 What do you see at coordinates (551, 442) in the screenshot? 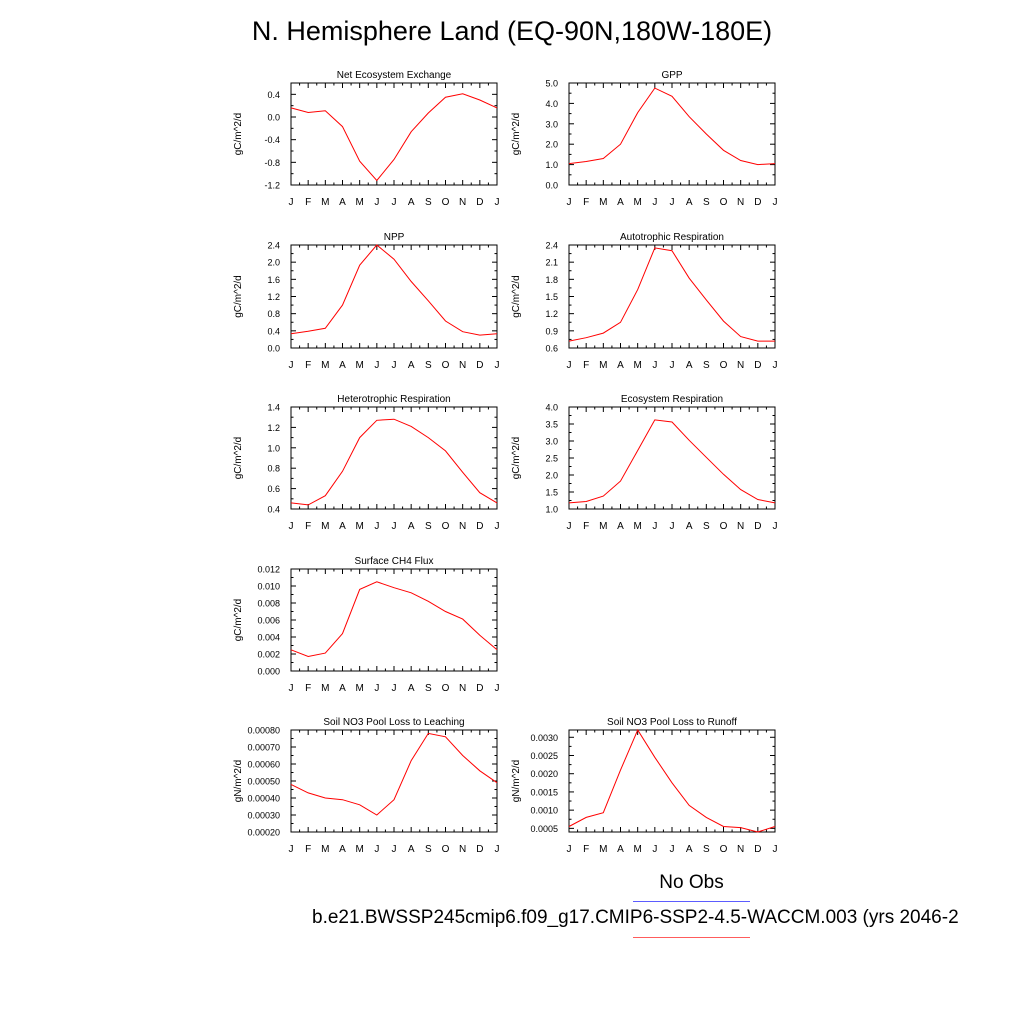
I see `y-tick-label: 3.0` at bounding box center [551, 442].